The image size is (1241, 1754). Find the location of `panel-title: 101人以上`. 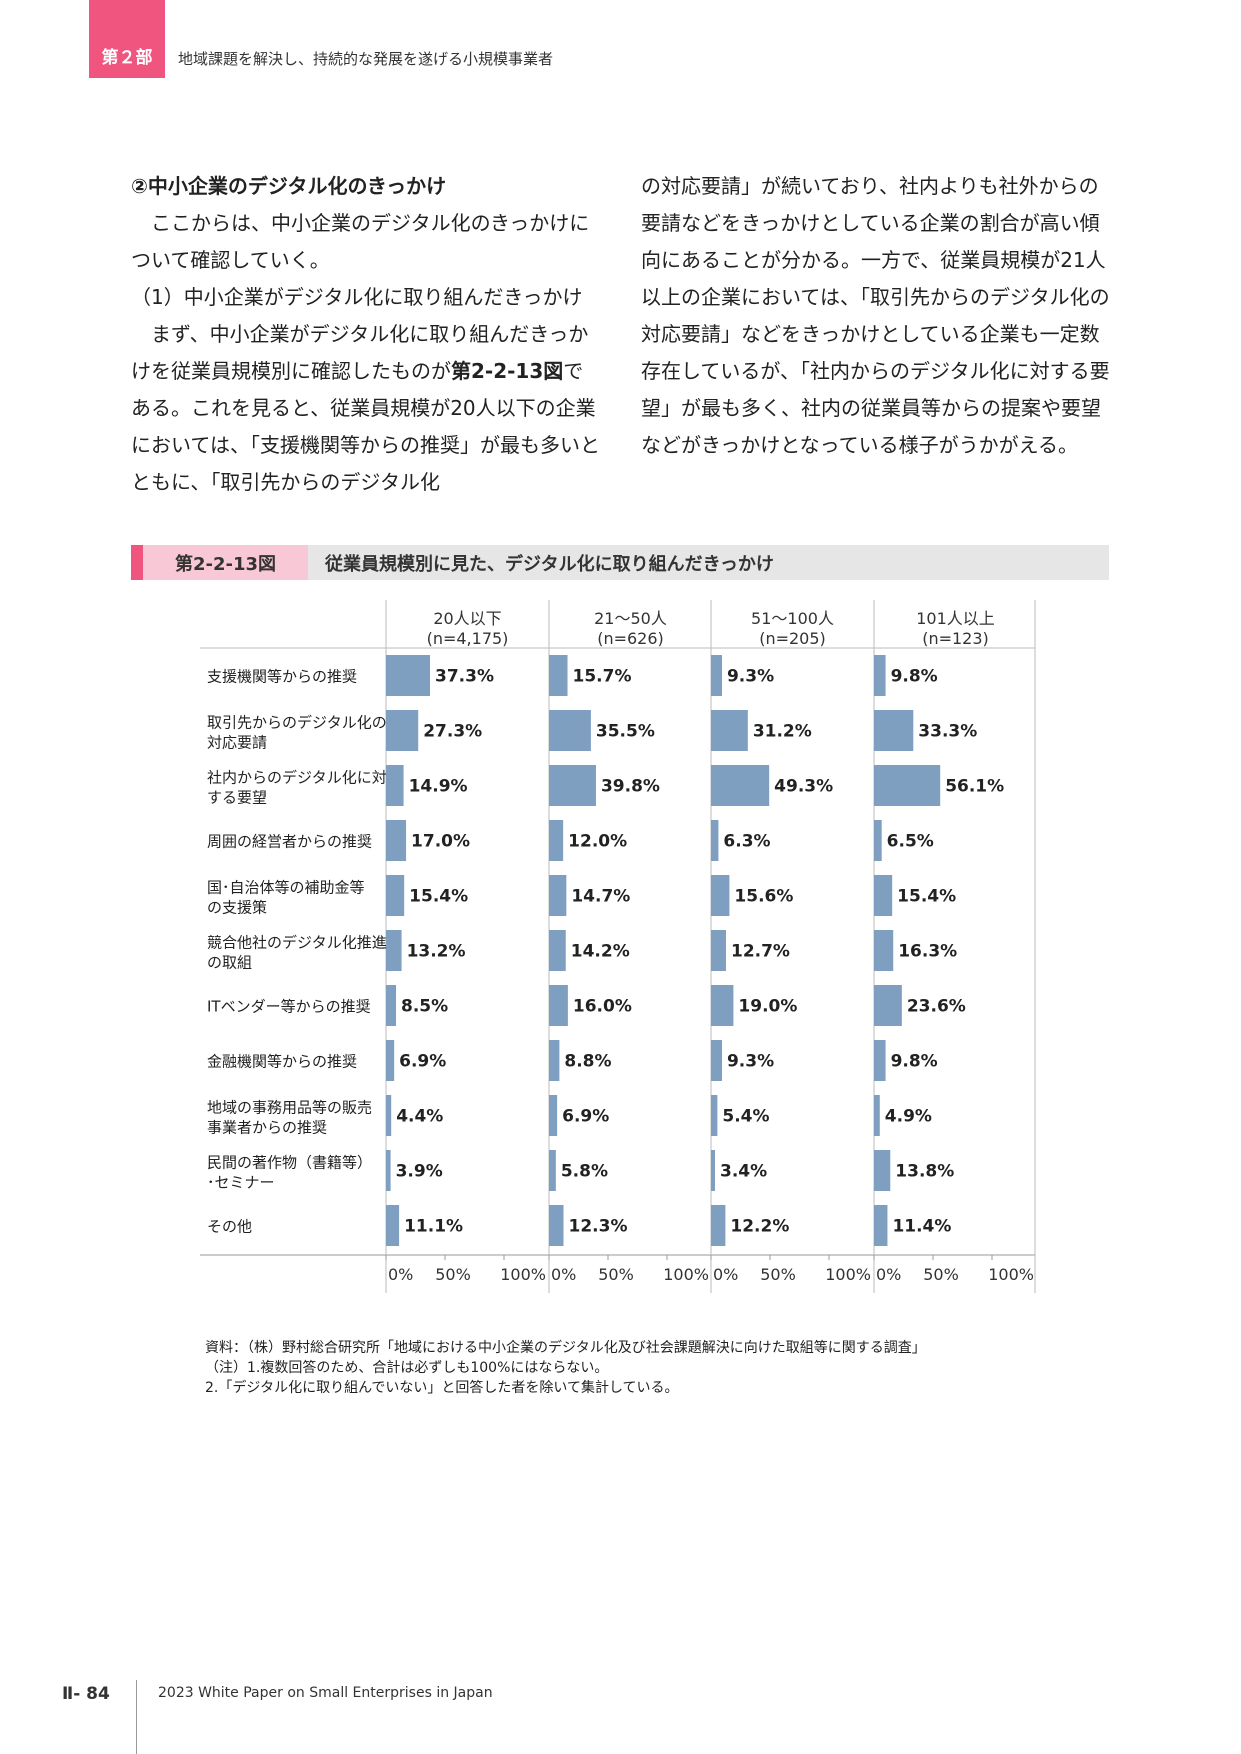

panel-title: 101人以上 is located at coordinates (955, 618).